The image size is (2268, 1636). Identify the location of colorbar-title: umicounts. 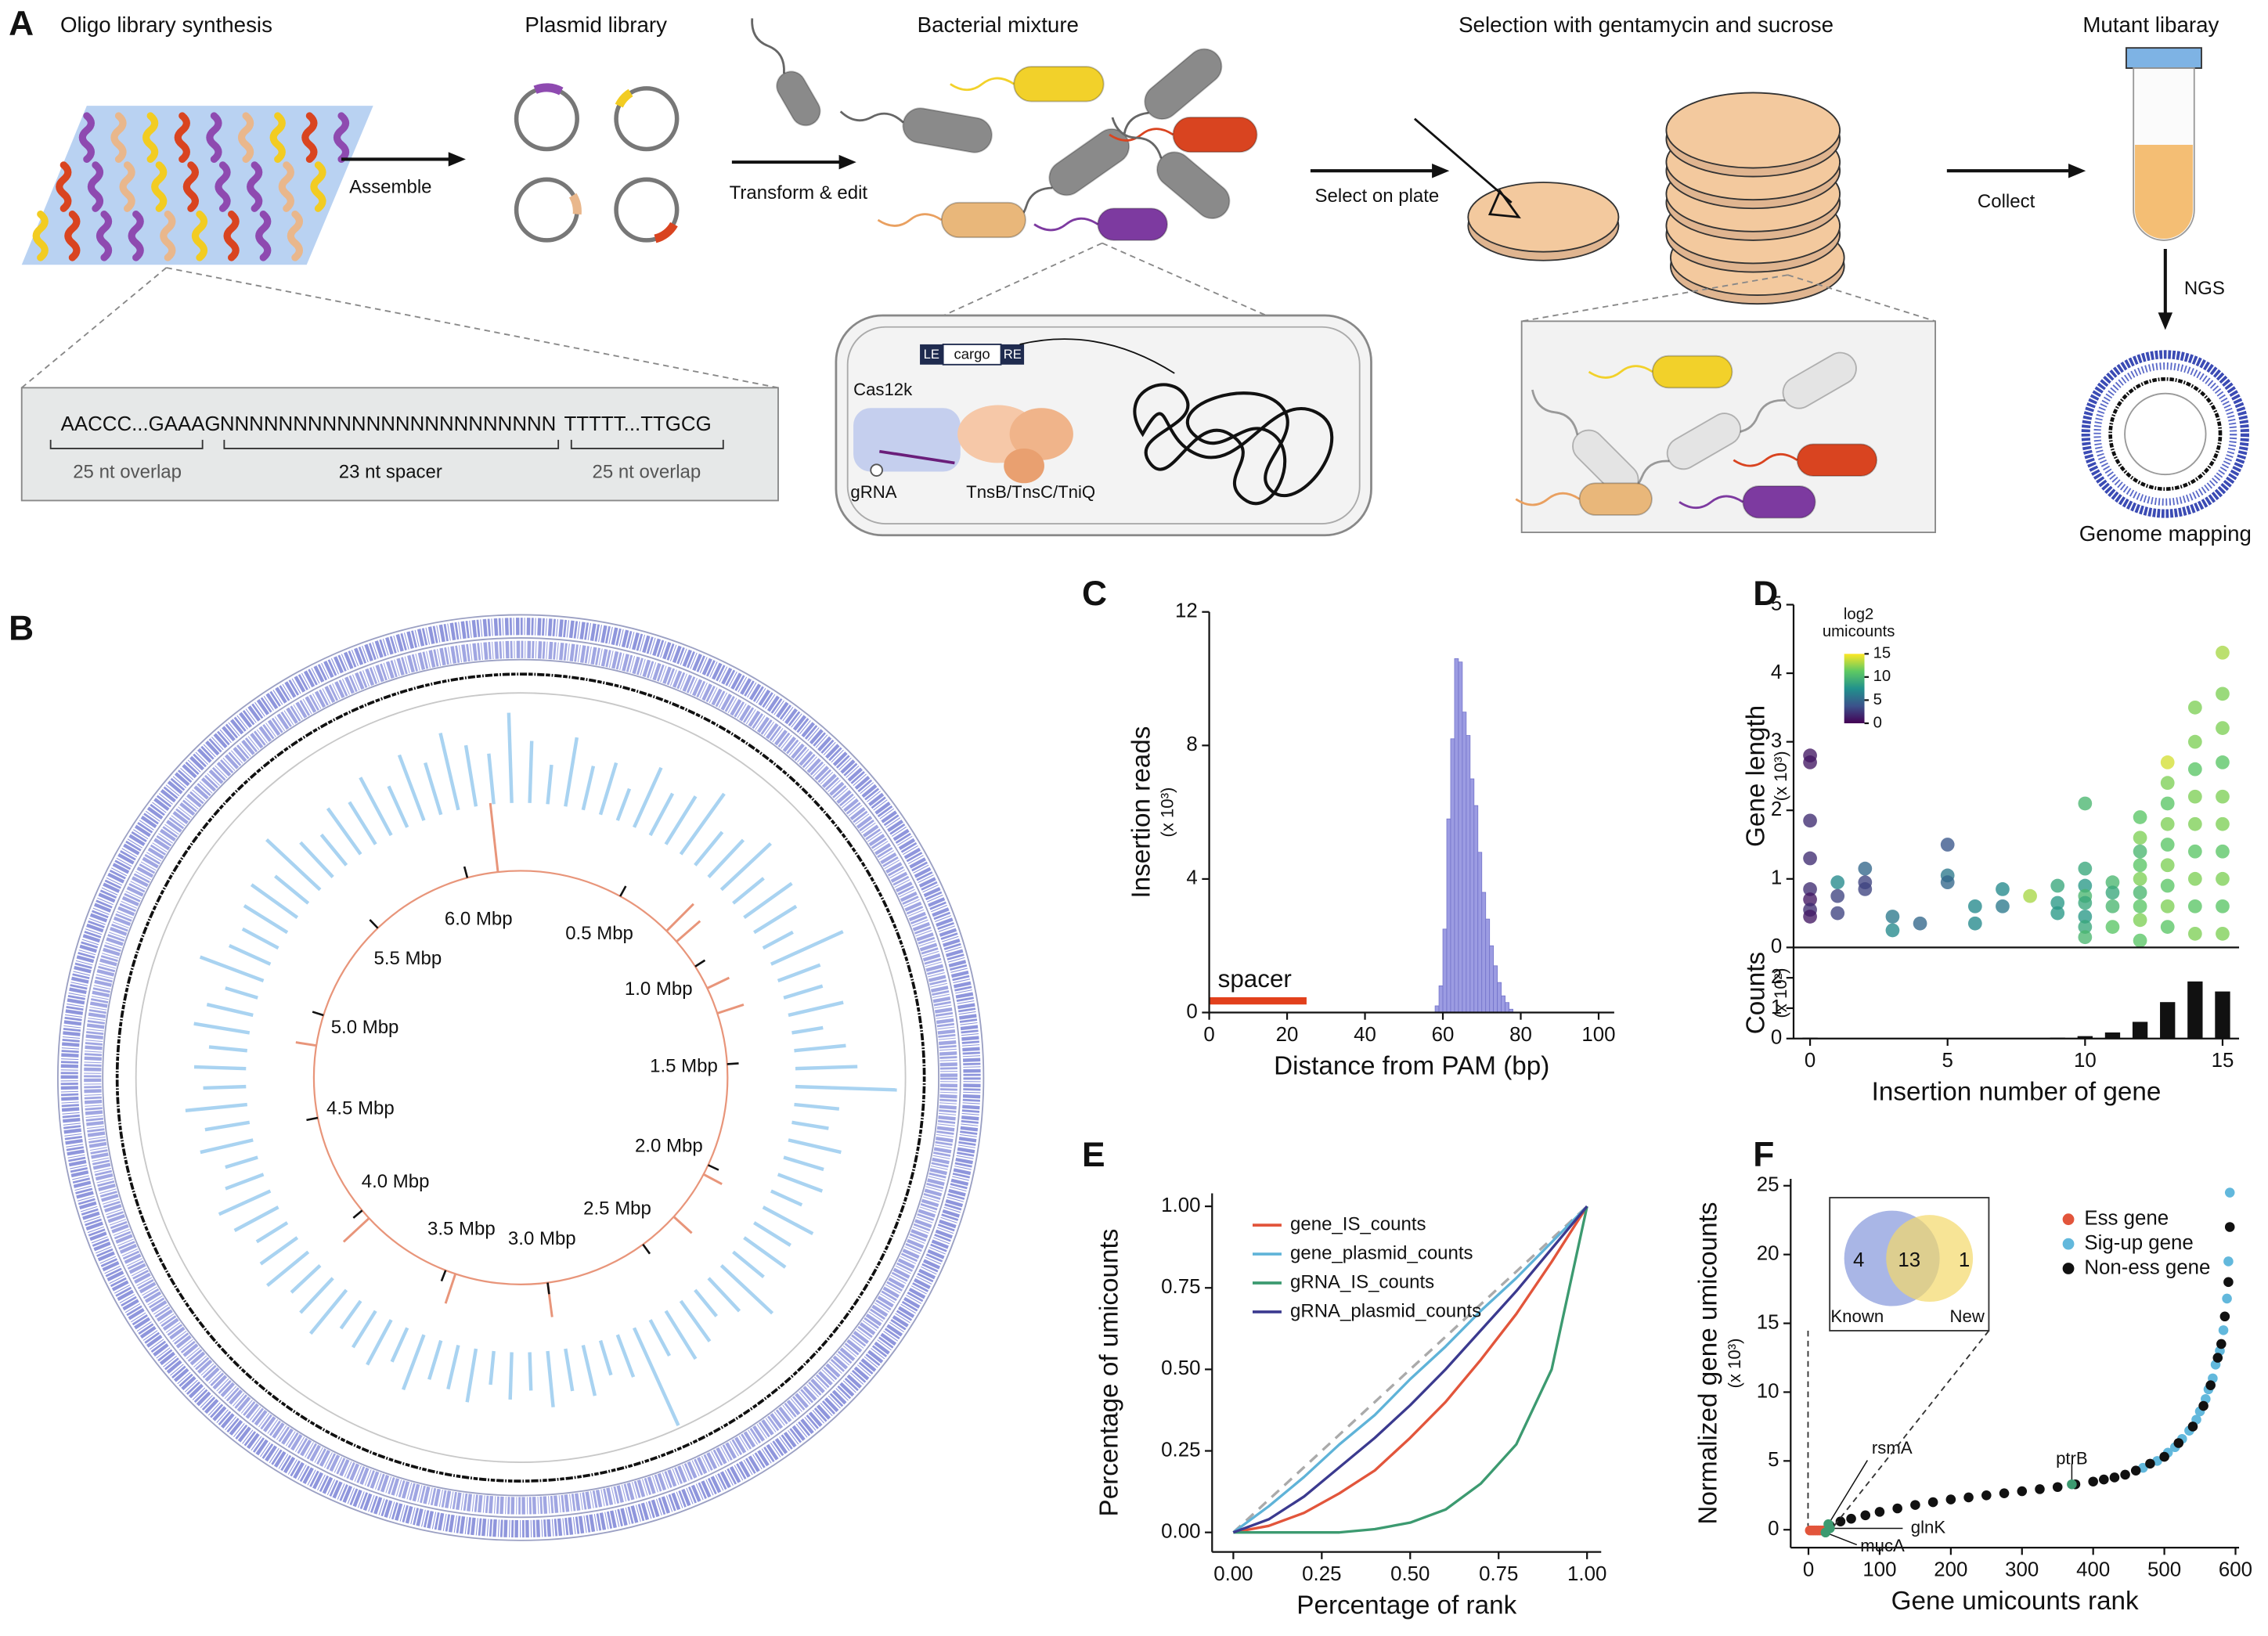
(1859, 631).